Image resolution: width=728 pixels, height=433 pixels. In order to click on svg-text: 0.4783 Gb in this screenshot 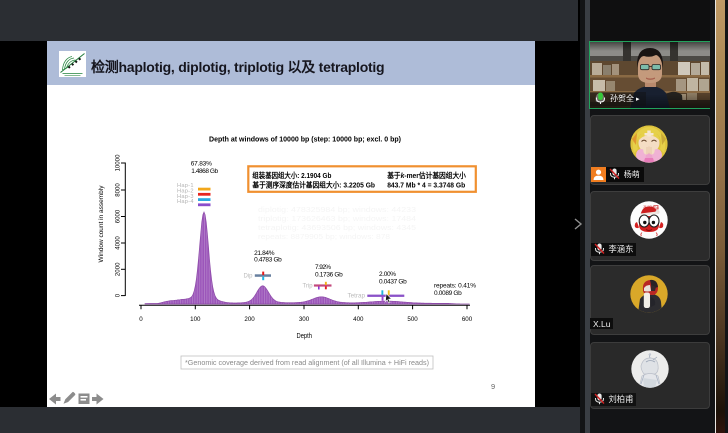, I will do `click(268, 260)`.